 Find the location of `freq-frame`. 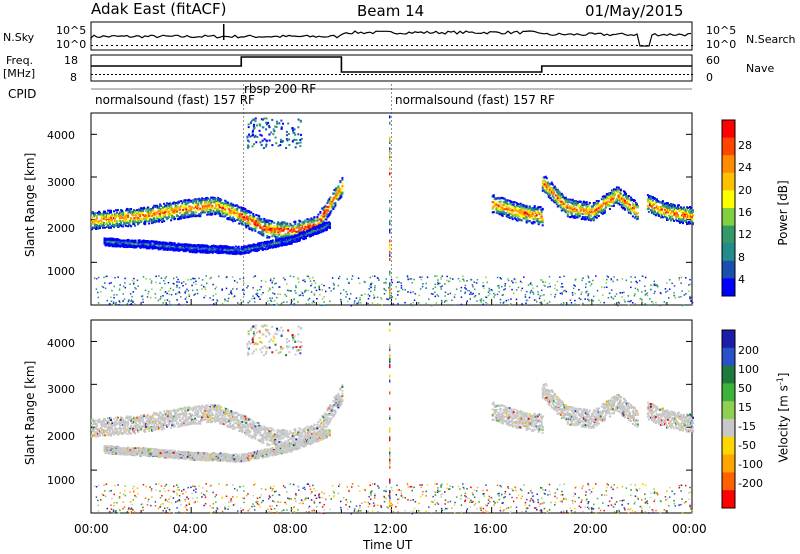

freq-frame is located at coordinates (391, 68).